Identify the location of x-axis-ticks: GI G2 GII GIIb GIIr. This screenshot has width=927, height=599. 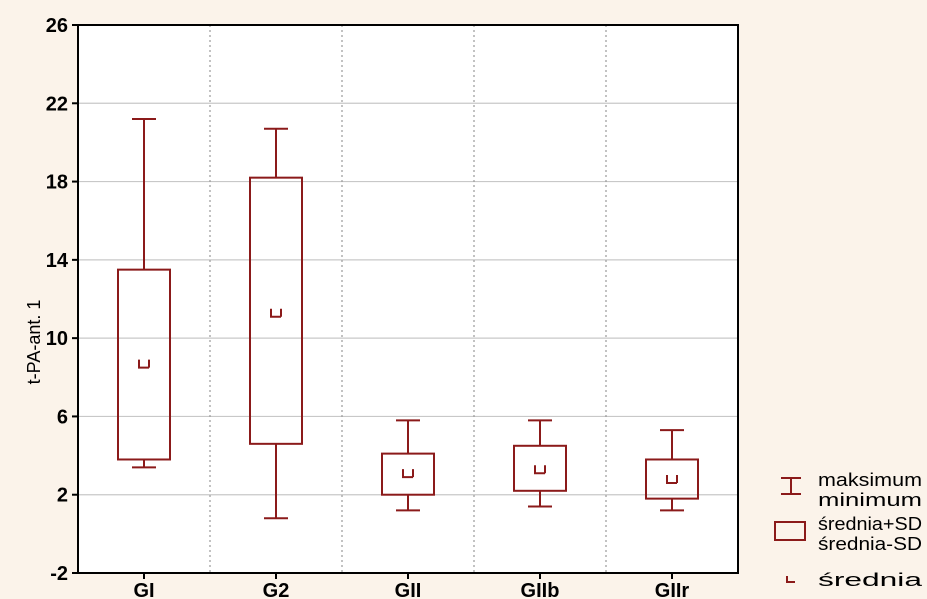
(411, 586).